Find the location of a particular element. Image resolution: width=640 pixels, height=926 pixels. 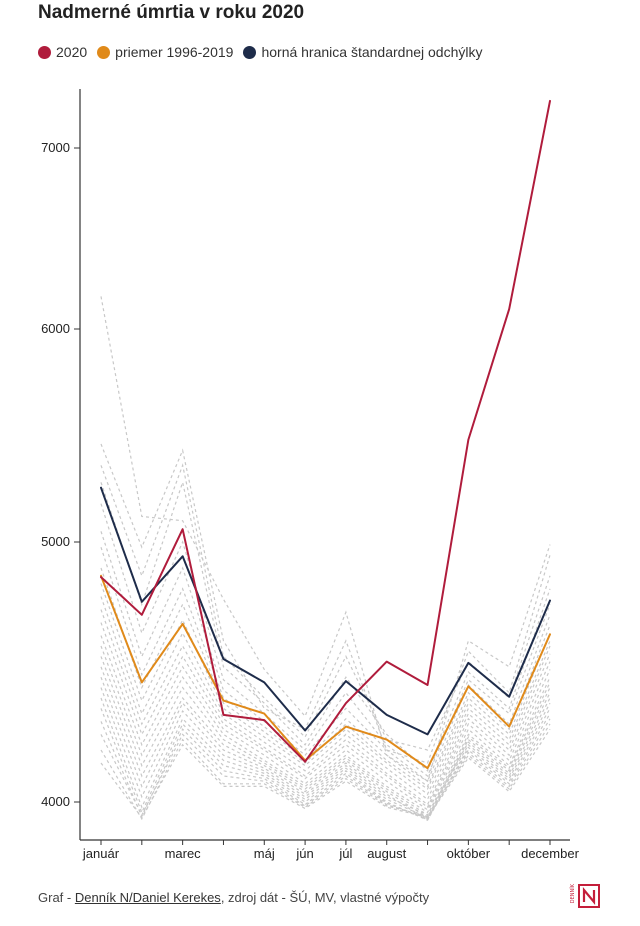

legend-item-2020: 2020 is located at coordinates (62, 52).